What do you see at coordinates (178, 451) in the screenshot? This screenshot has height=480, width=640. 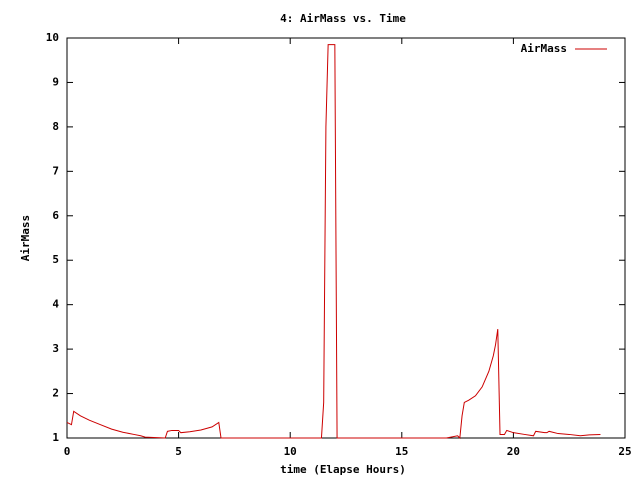 I see `x-tick-label: 5` at bounding box center [178, 451].